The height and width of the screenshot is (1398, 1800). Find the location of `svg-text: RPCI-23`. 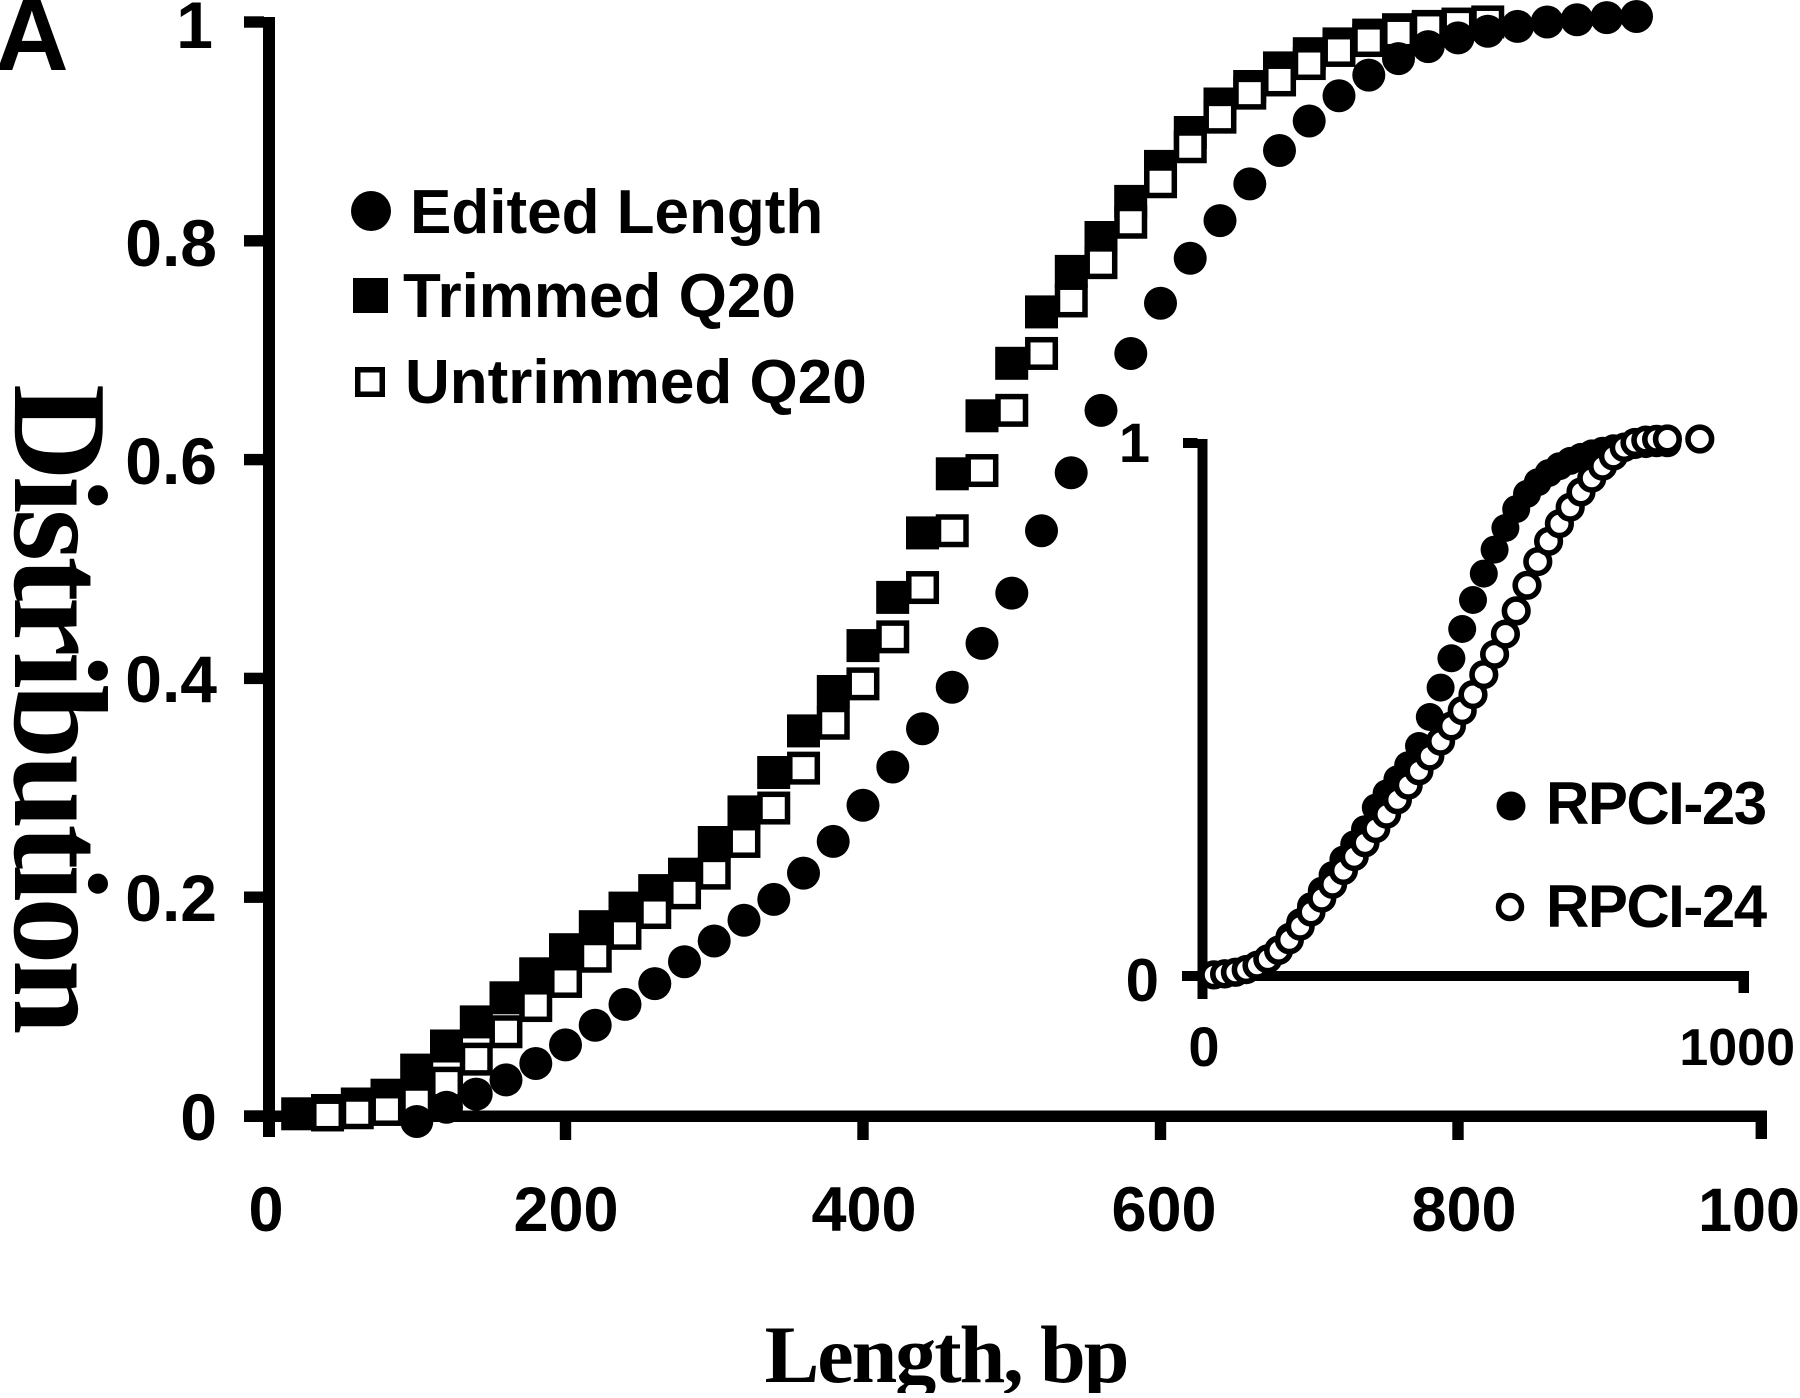

svg-text: RPCI-23 is located at coordinates (1656, 803).